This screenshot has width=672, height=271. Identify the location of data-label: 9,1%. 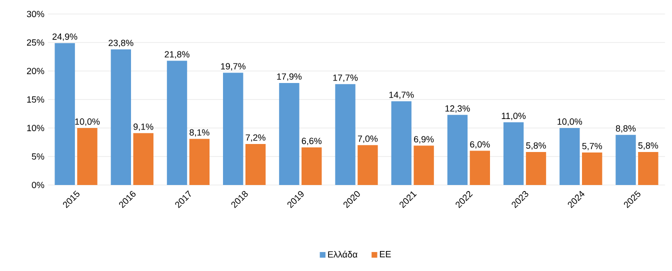
(144, 127).